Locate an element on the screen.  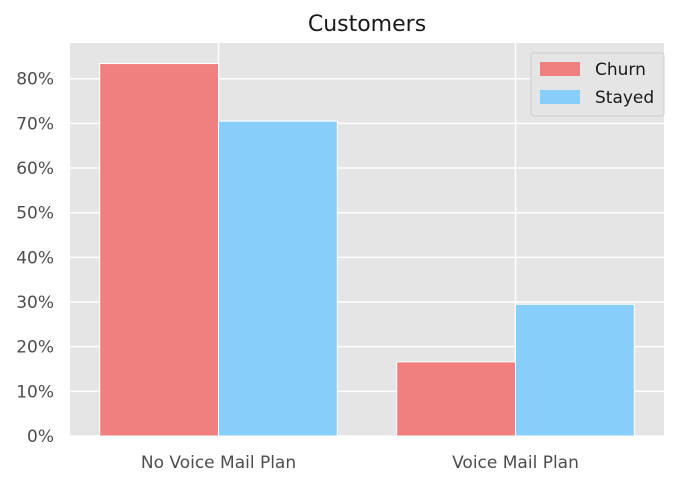
legend-label-stayed: Stayed is located at coordinates (624, 98).